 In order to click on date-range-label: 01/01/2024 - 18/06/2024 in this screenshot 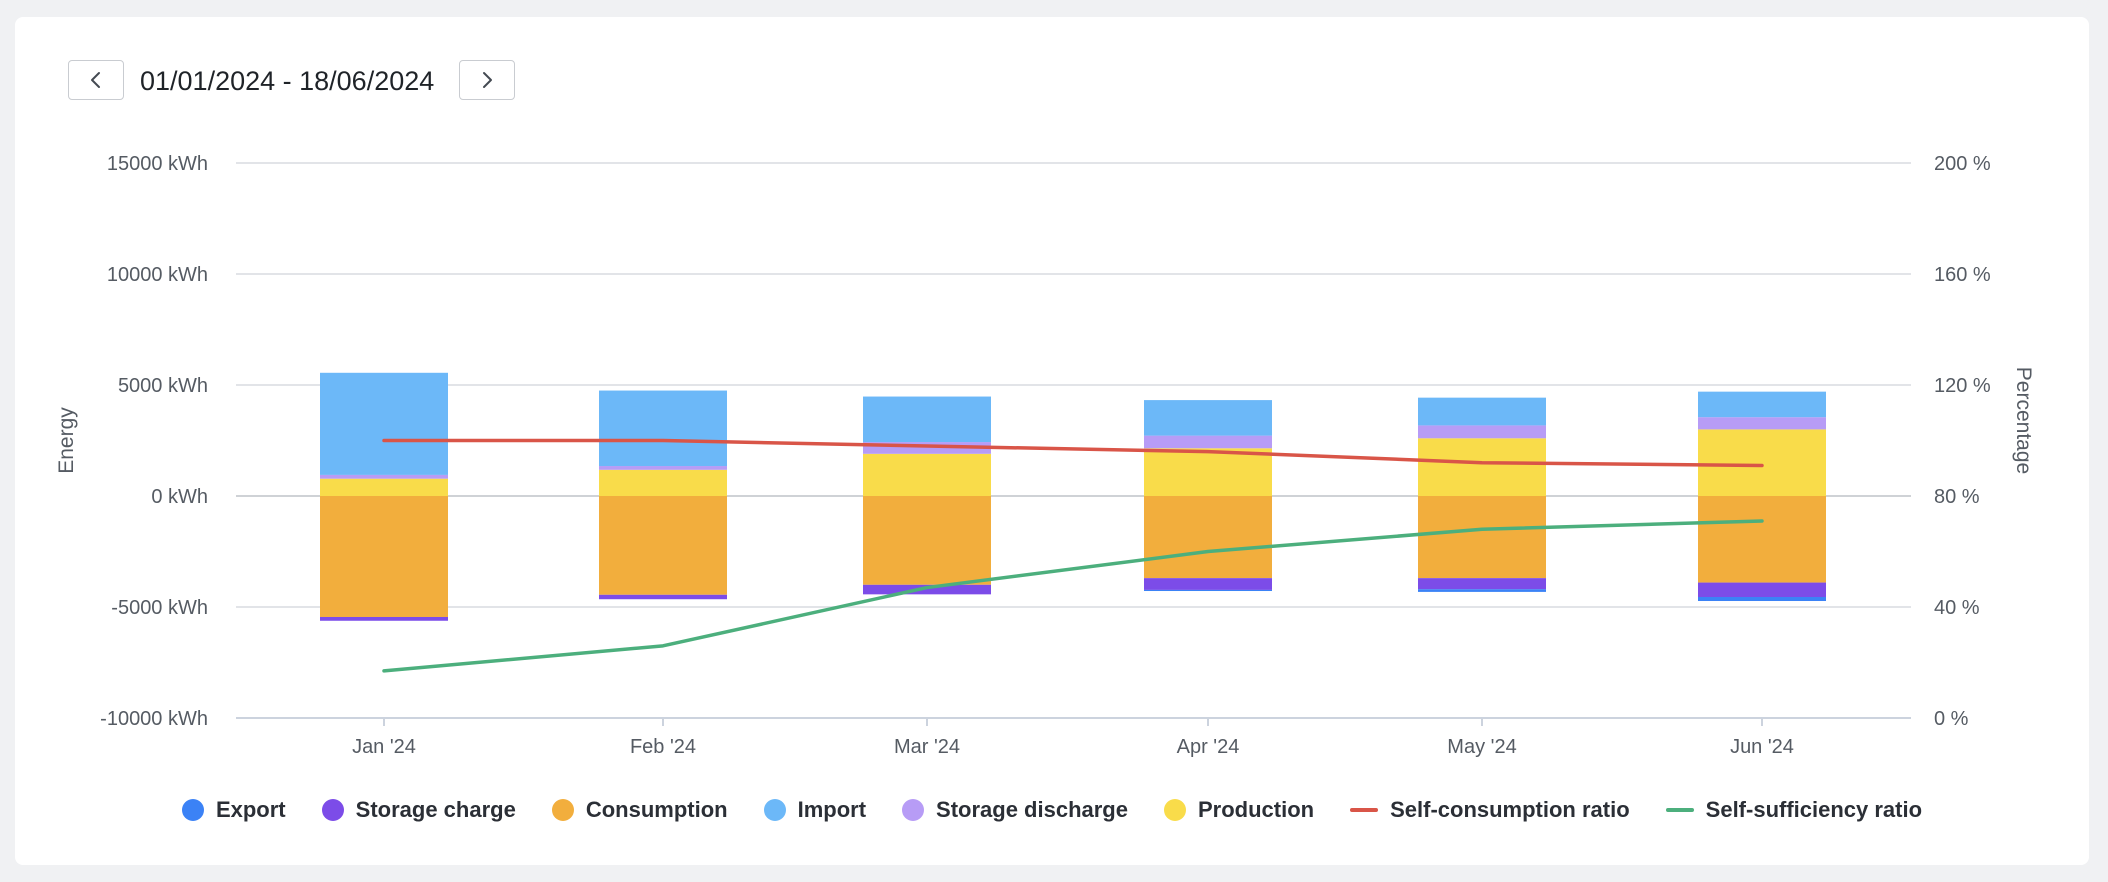, I will do `click(287, 81)`.